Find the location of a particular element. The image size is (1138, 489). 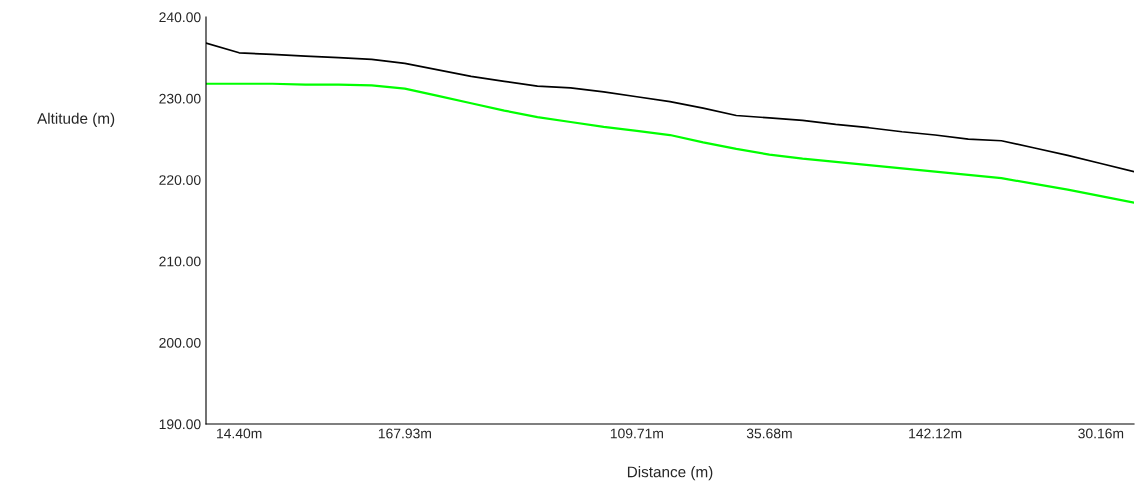

x-tick-label: 14.40m is located at coordinates (239, 433).